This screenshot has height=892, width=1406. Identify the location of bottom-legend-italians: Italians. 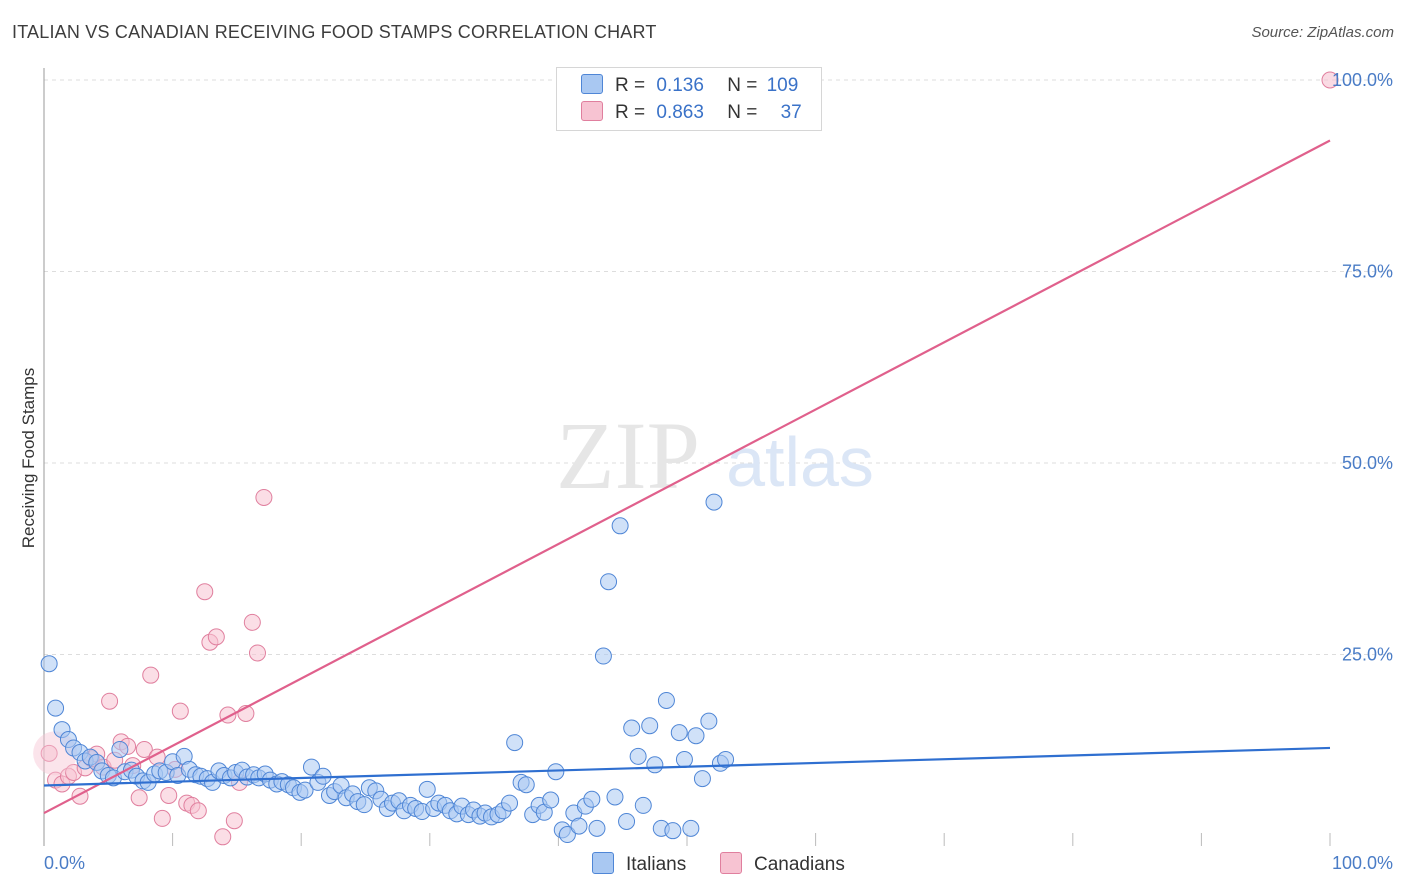
(639, 864).